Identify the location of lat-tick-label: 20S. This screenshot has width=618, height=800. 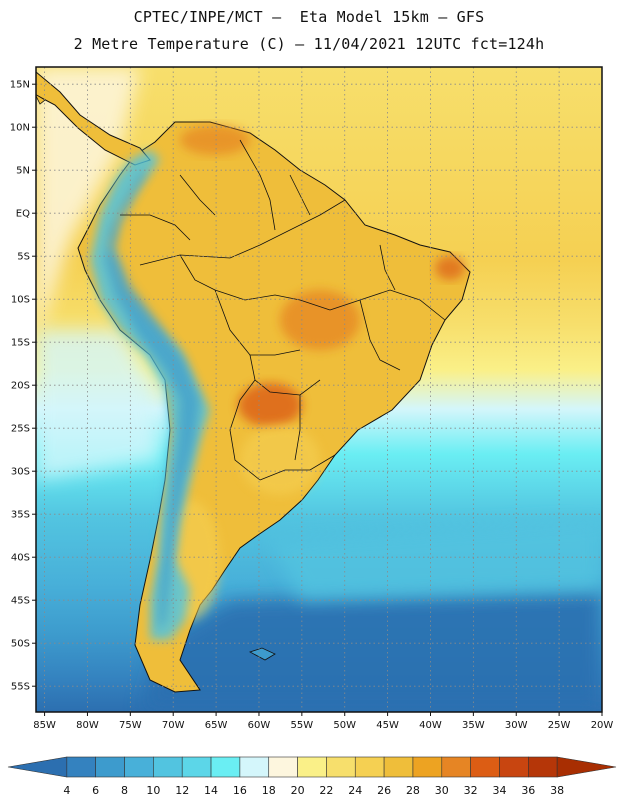
(20, 386).